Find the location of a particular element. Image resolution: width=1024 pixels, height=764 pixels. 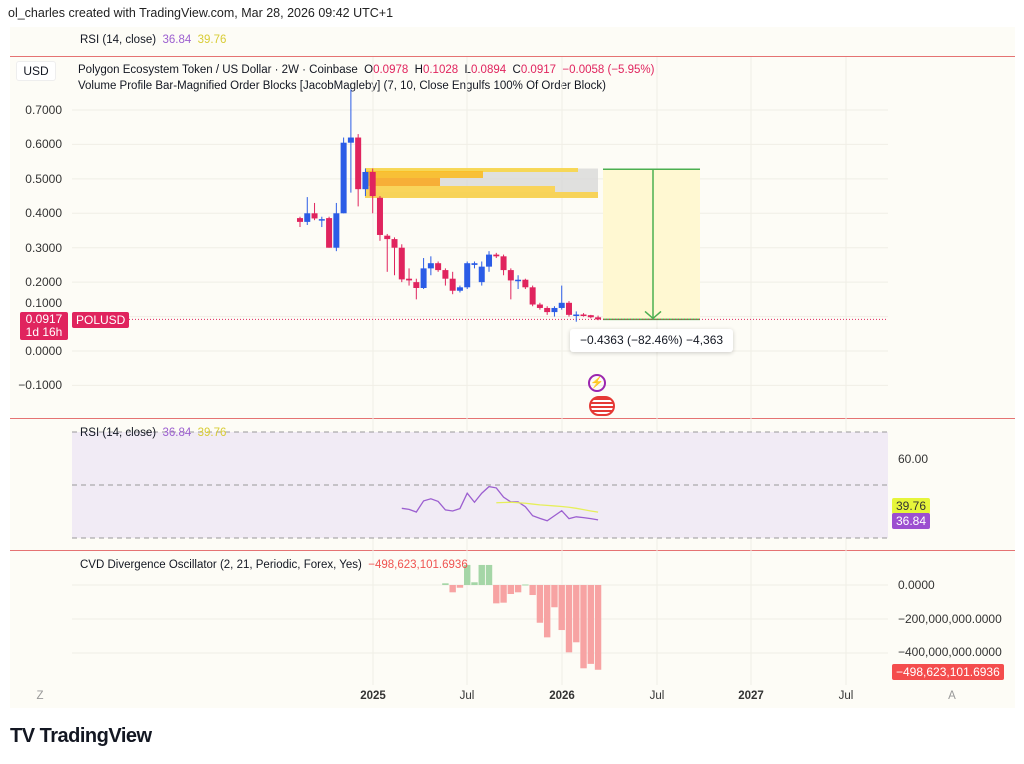

lightning-event-icon: ⚡ is located at coordinates (597, 383).